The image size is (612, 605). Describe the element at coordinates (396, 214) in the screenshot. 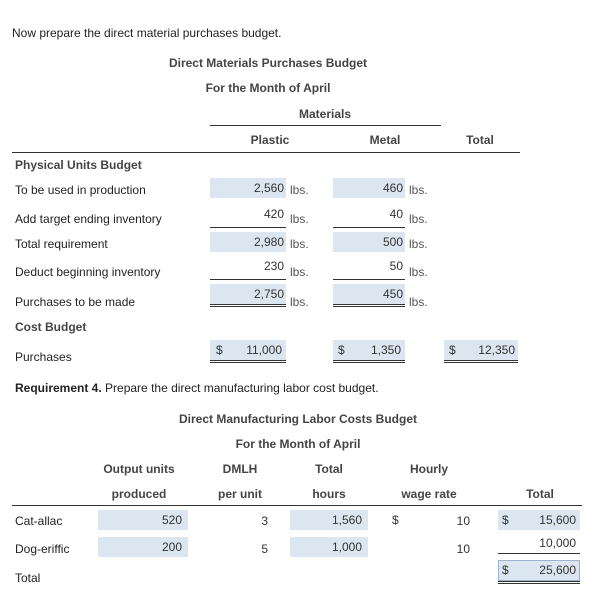

I see `metal-ending-value: 40` at that location.